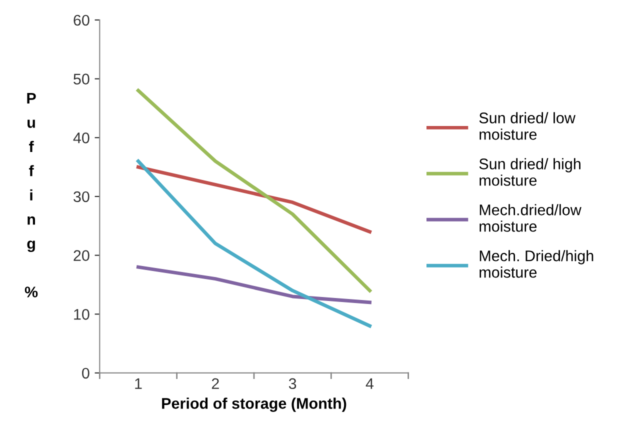 The height and width of the screenshot is (444, 643). I want to click on y-tick-label: 20, so click(82, 255).